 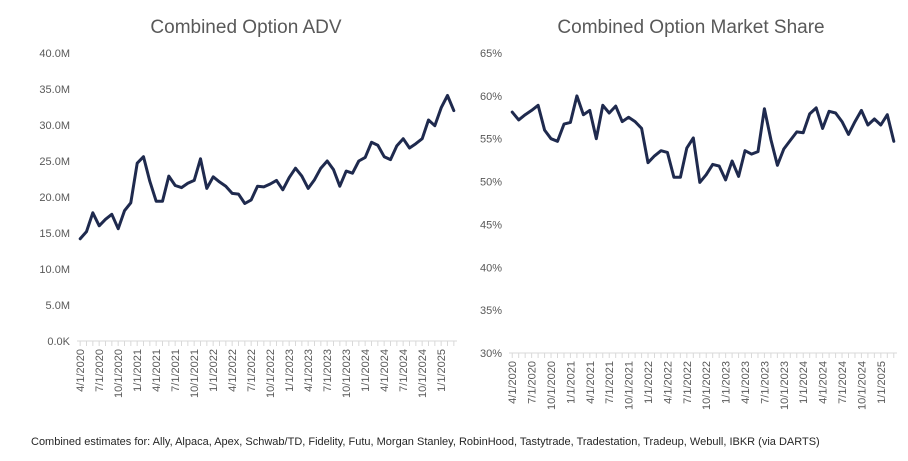 What do you see at coordinates (54, 198) in the screenshot?
I see `adv-y-tick-label: 20.0M` at bounding box center [54, 198].